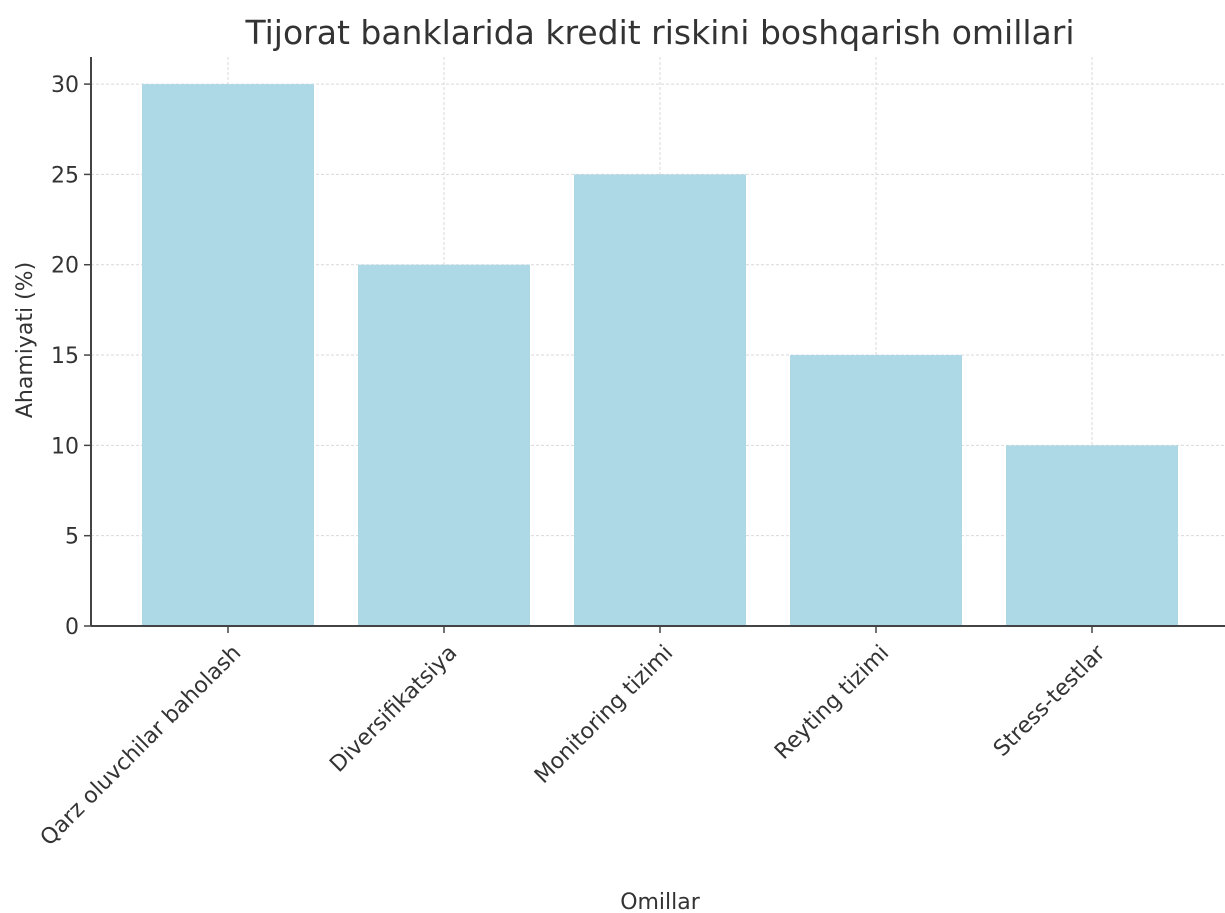 This screenshot has width=1225, height=913. I want to click on y-axis-ticks: 0 5 10 15 20 25 30, so click(71, 356).